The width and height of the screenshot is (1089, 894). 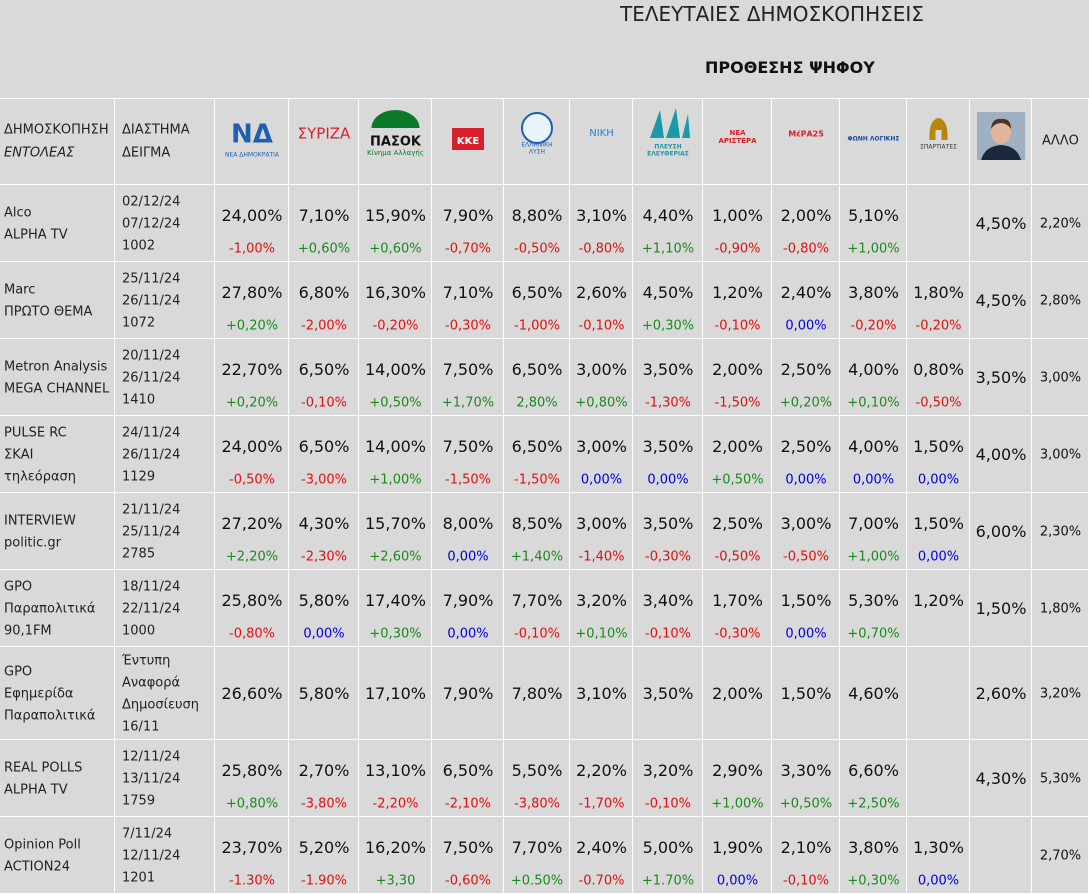 What do you see at coordinates (151, 355) in the screenshot?
I see `period-line: 20/11/24` at bounding box center [151, 355].